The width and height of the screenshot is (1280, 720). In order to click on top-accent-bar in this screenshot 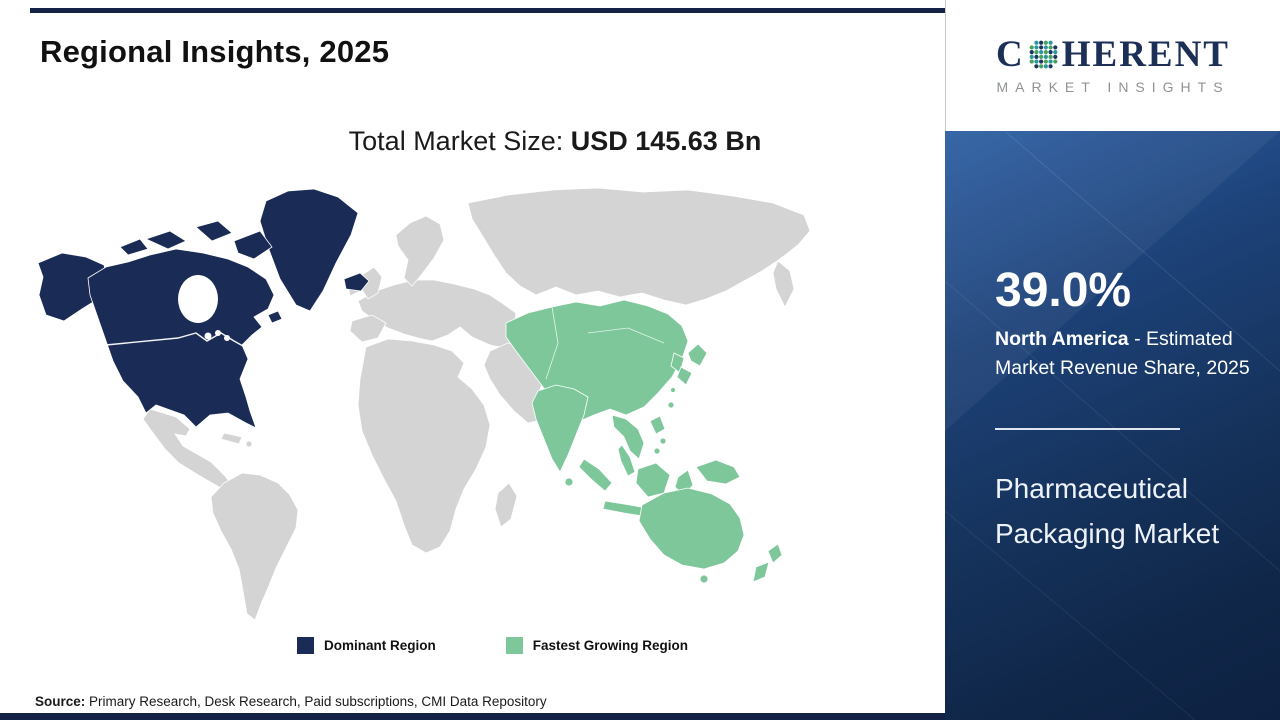, I will do `click(487, 10)`.